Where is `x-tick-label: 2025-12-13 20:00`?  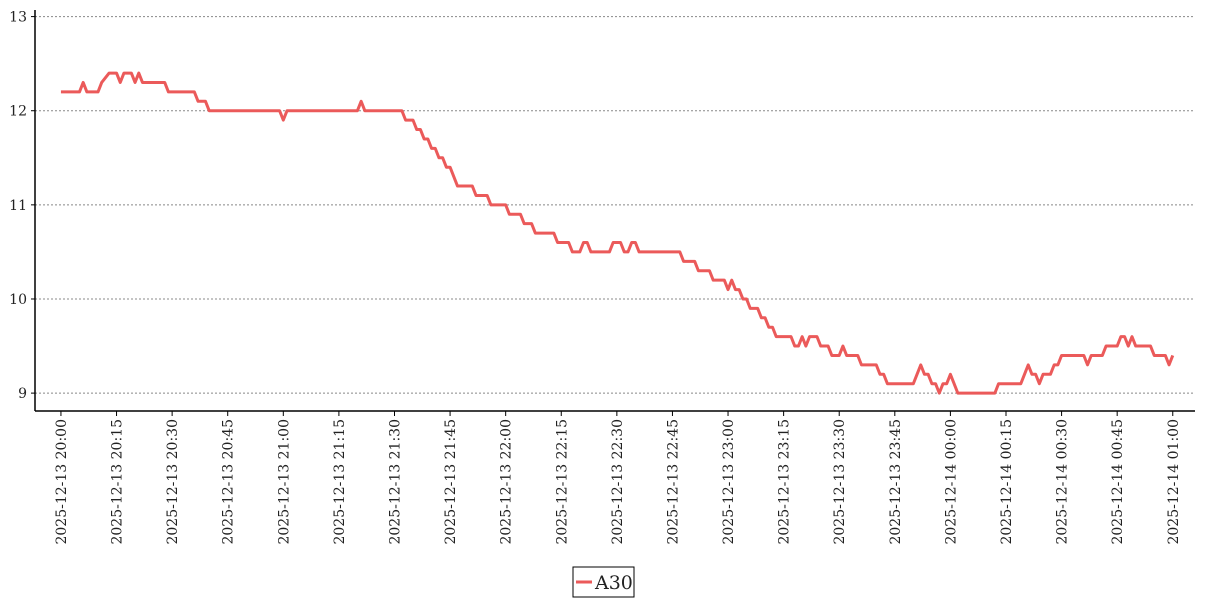
x-tick-label: 2025-12-13 20:00 is located at coordinates (62, 482).